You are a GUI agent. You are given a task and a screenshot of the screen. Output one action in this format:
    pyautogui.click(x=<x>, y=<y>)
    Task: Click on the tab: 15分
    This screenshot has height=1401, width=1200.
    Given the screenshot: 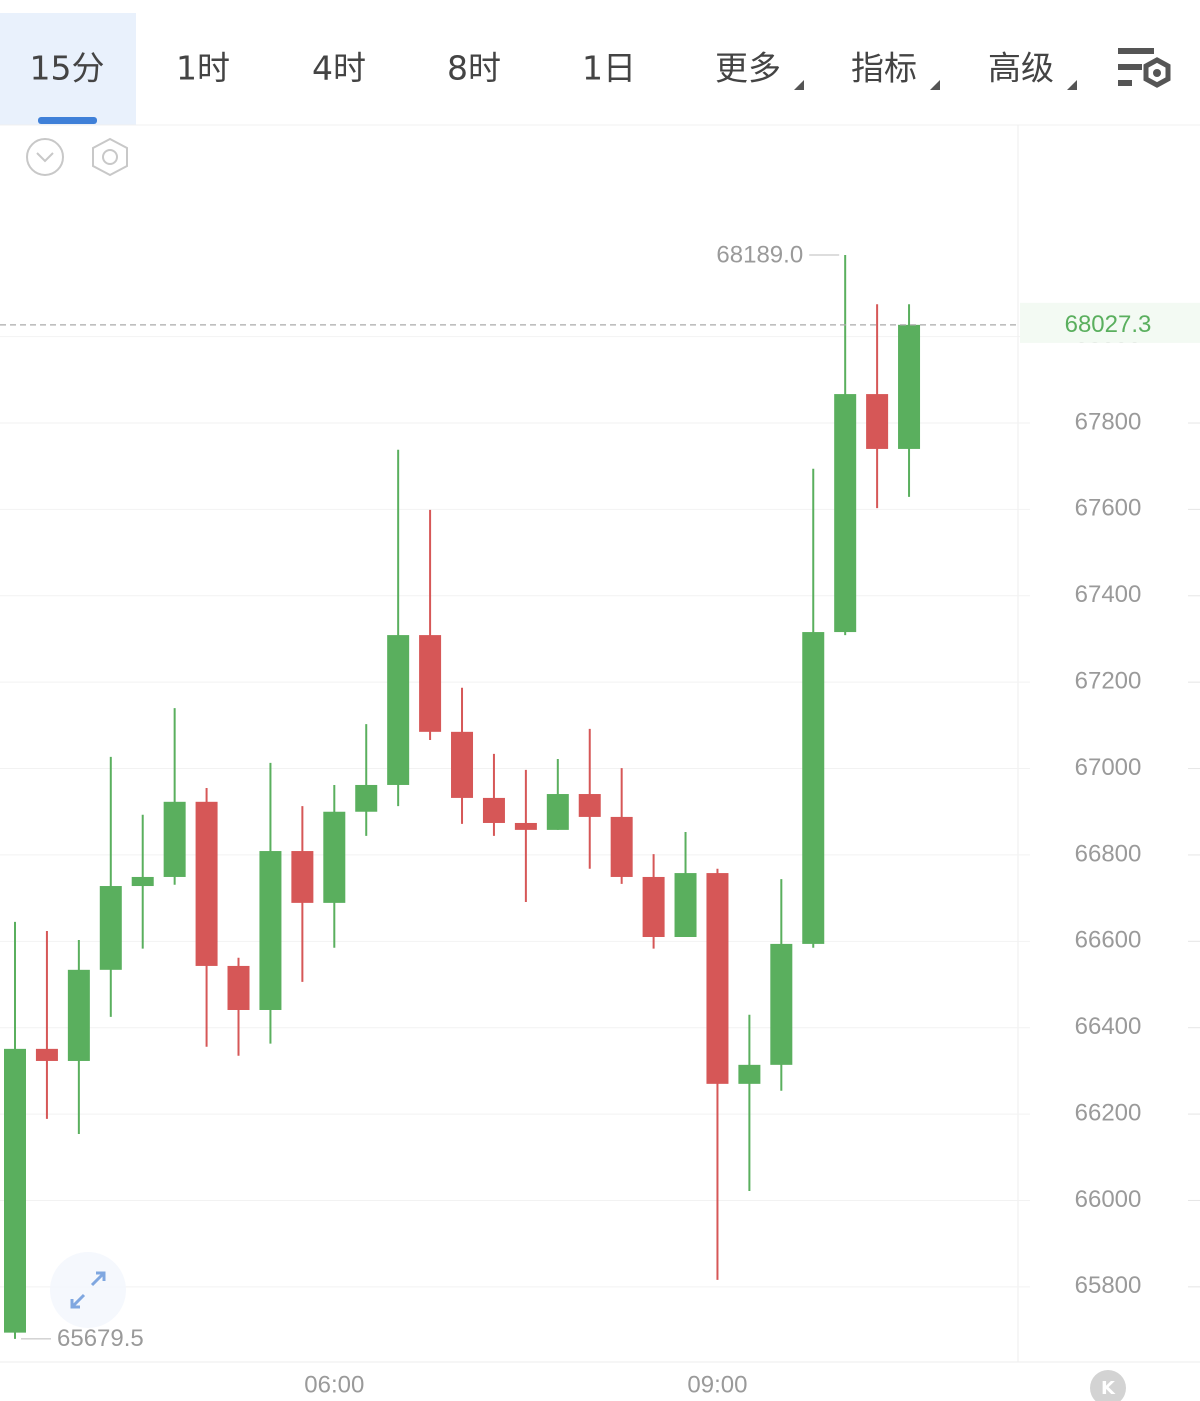 What is the action you would take?
    pyautogui.click(x=67, y=68)
    